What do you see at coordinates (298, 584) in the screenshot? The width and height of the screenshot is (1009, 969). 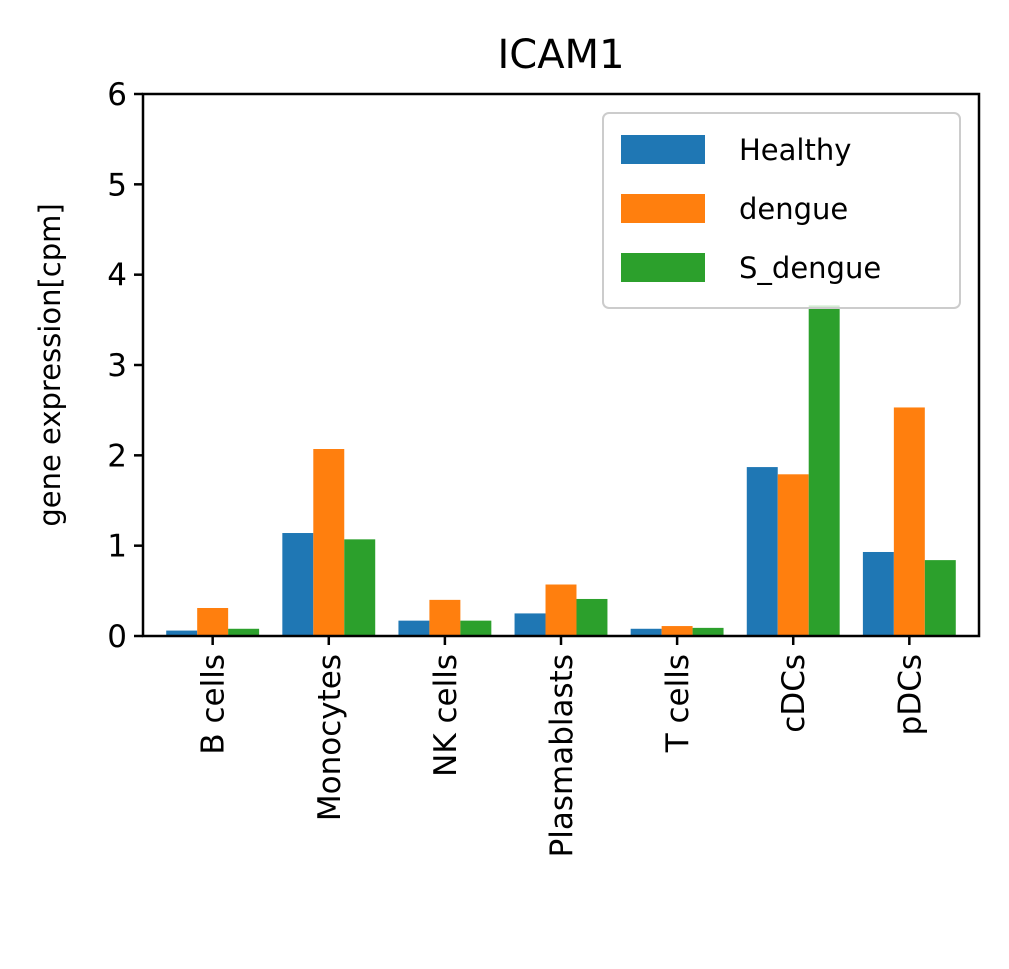 I see `bar-healthy-monocytes` at bounding box center [298, 584].